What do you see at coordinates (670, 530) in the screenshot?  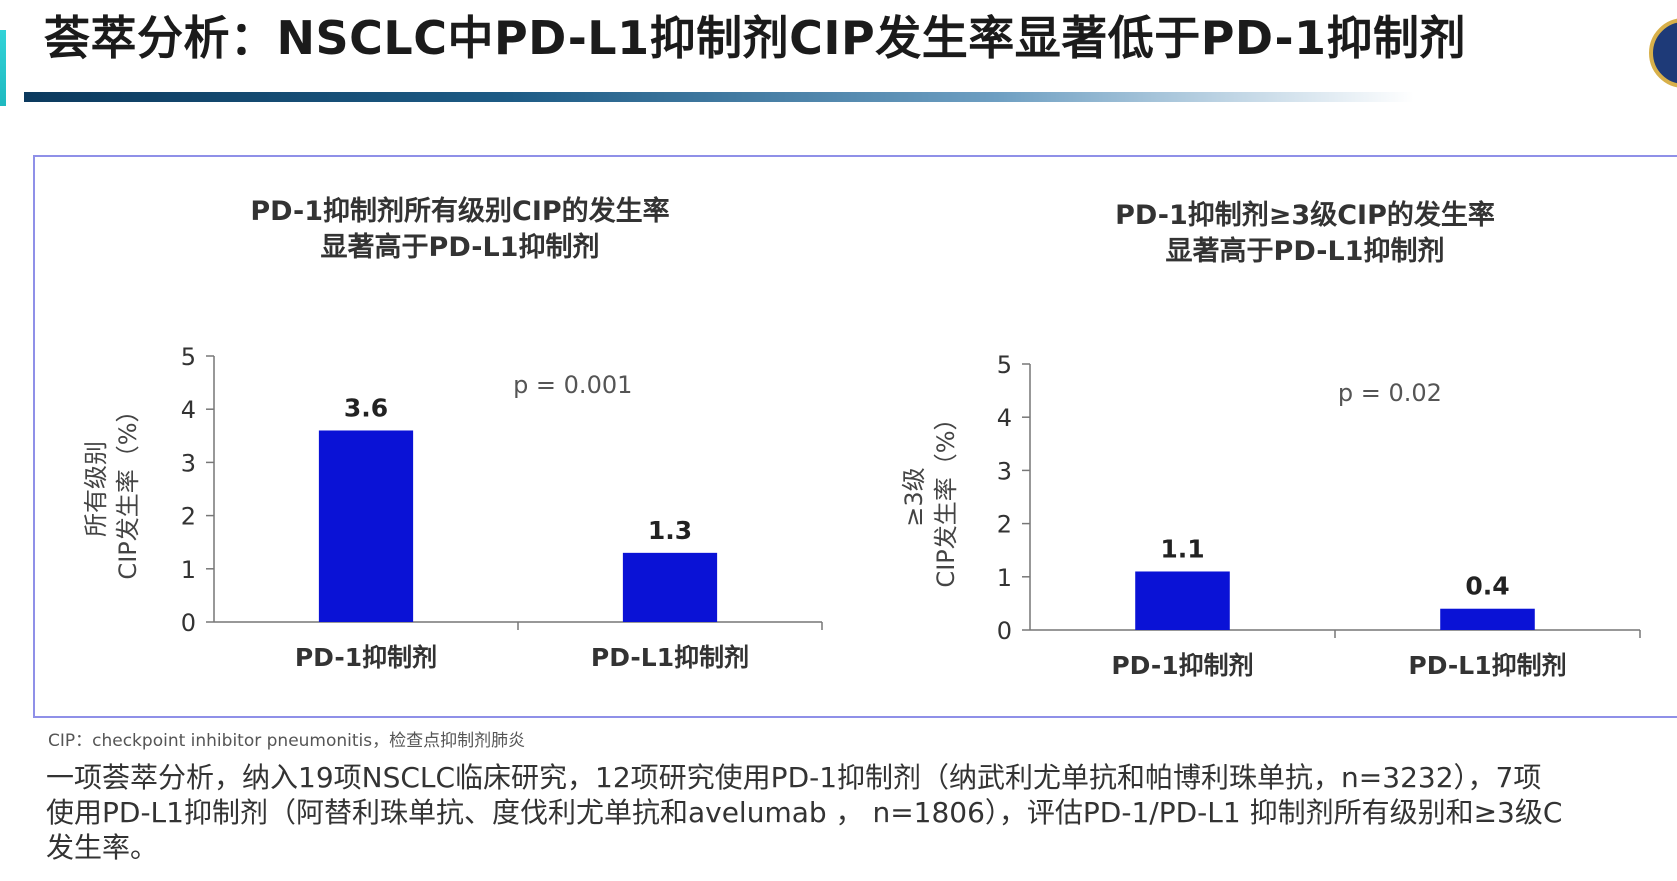 I see `bar-value-label: 1.3` at bounding box center [670, 530].